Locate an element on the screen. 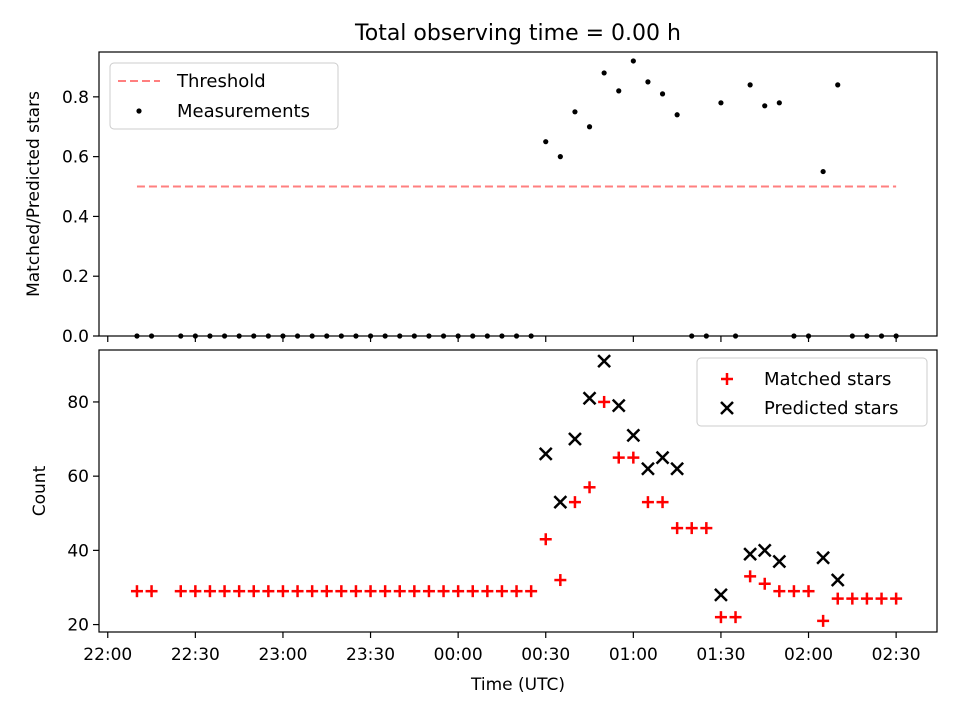  y-tick-label: 80 is located at coordinates (78, 403).